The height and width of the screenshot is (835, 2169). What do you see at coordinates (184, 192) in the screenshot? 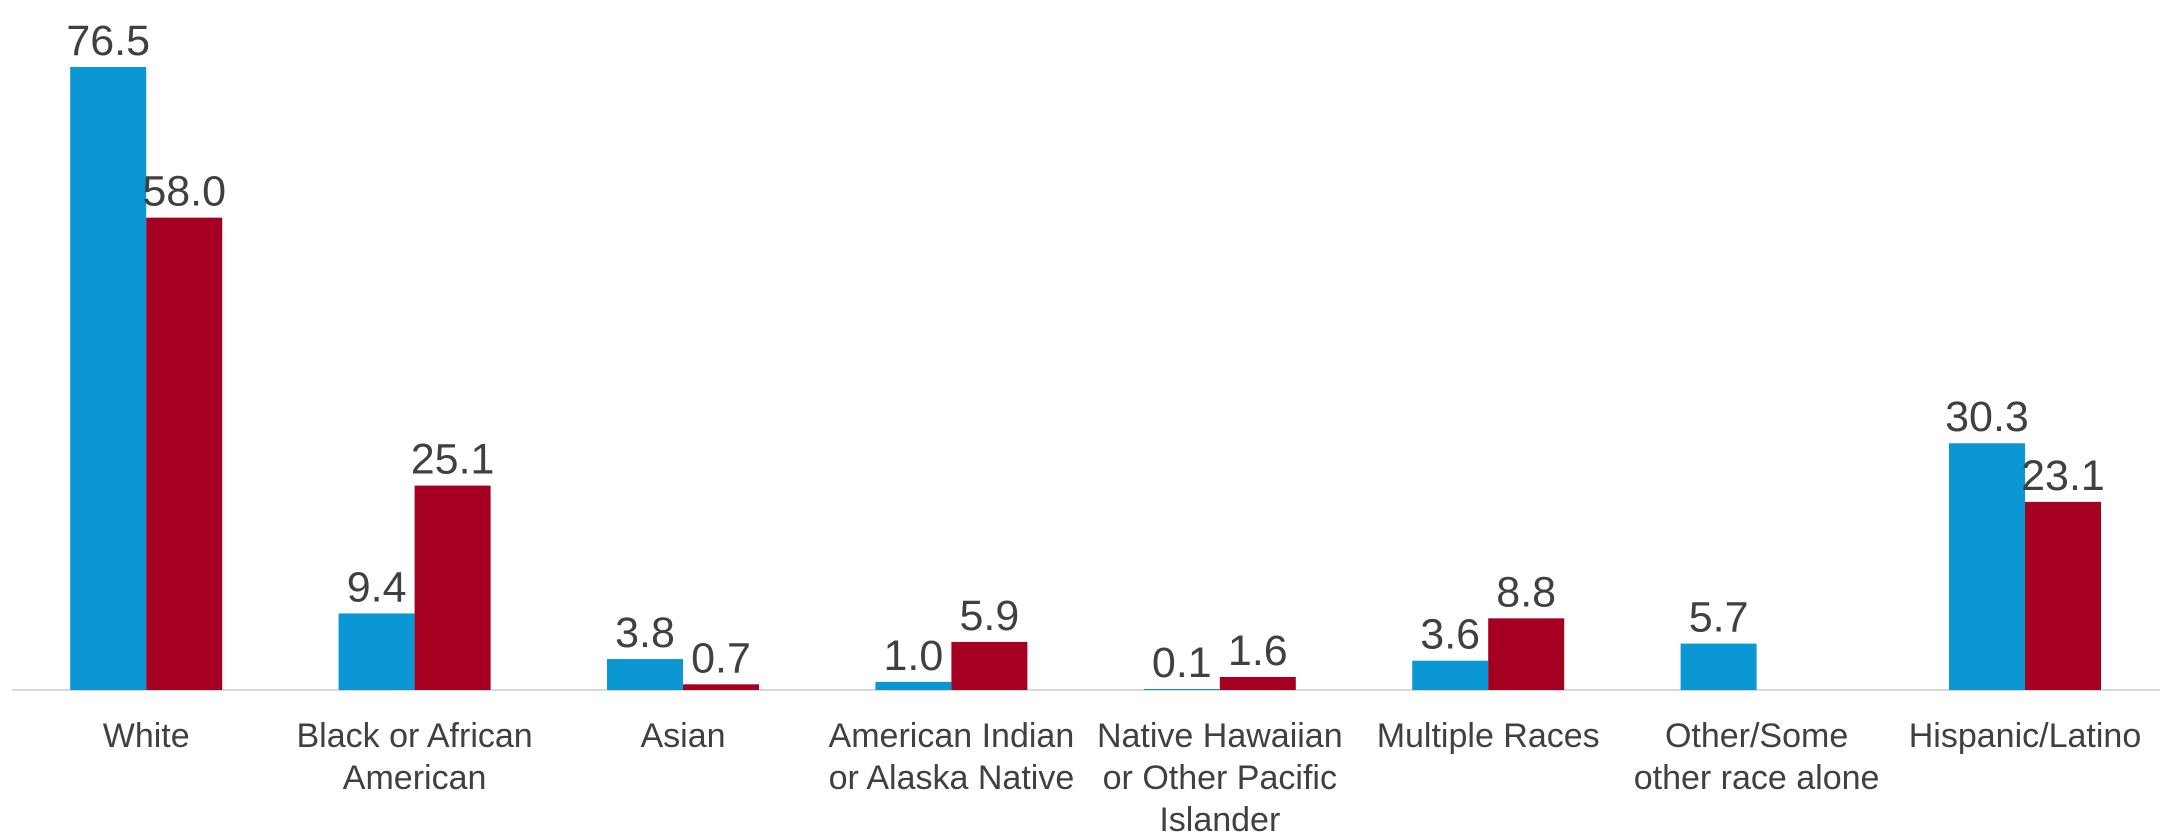
I see `data-label-series2-0: 58.0` at bounding box center [184, 192].